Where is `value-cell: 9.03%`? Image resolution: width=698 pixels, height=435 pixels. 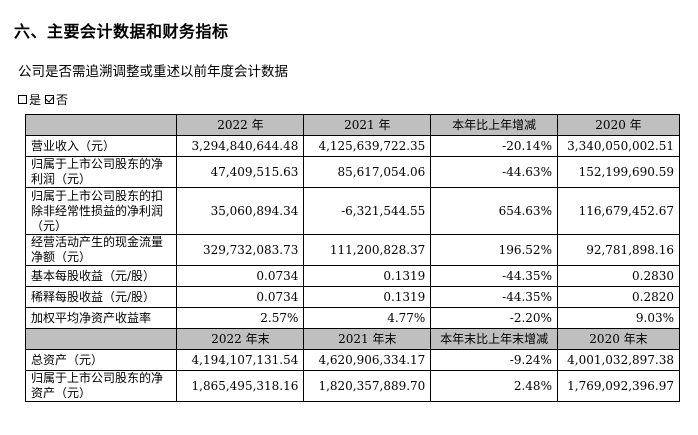 value-cell: 9.03% is located at coordinates (618, 318).